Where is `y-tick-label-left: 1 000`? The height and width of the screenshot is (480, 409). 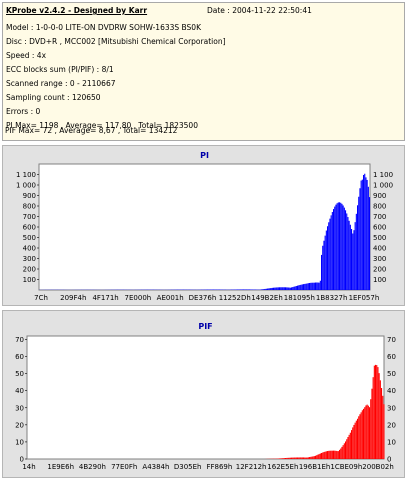
y-tick-label-left: 1 000 is located at coordinates (26, 186).